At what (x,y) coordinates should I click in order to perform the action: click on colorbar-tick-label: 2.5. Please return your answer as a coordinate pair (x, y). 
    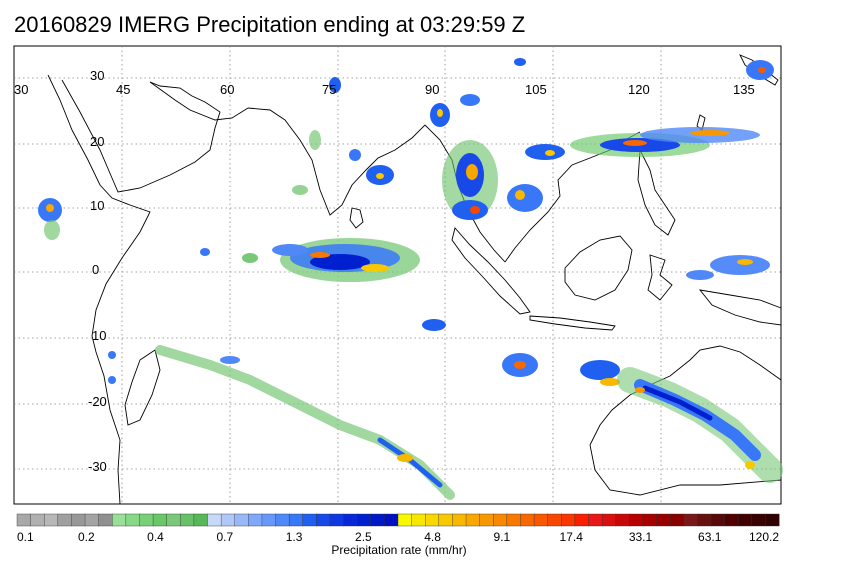
    Looking at the image, I should click on (363, 537).